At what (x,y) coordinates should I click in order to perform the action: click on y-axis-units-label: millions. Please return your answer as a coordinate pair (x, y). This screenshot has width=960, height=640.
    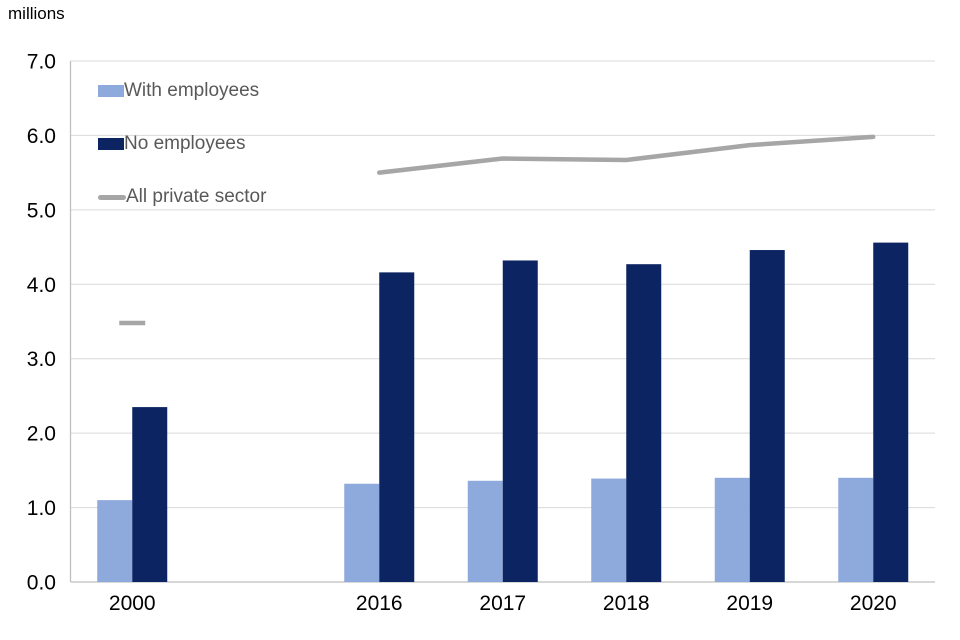
    Looking at the image, I should click on (36, 13).